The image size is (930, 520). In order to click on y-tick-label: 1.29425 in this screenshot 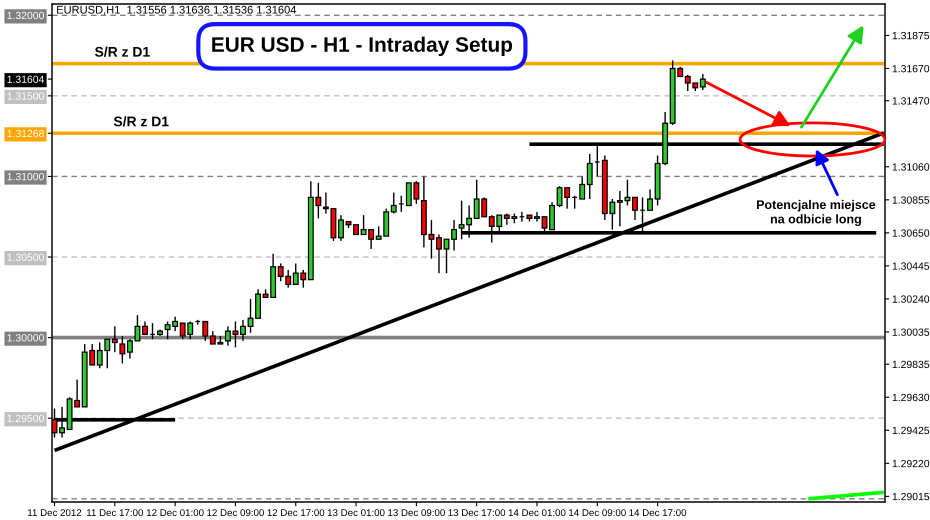, I will do `click(911, 430)`.